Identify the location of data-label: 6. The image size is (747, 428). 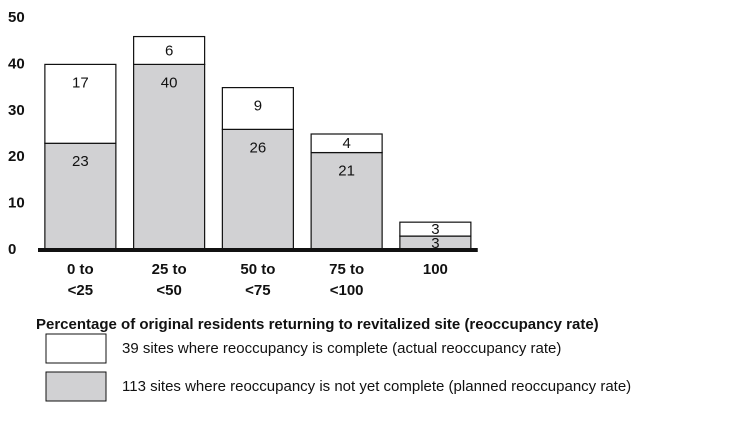
(169, 50).